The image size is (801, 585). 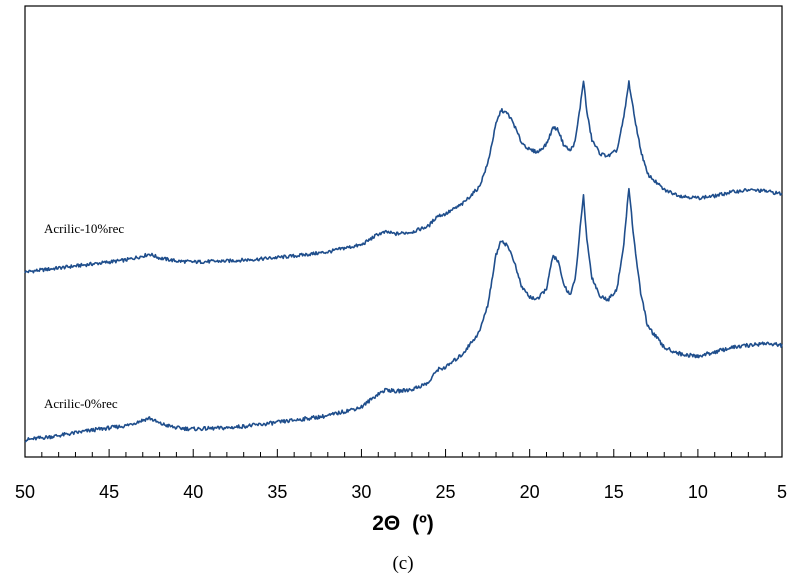 I want to click on panel-label: (c), so click(x=402, y=563).